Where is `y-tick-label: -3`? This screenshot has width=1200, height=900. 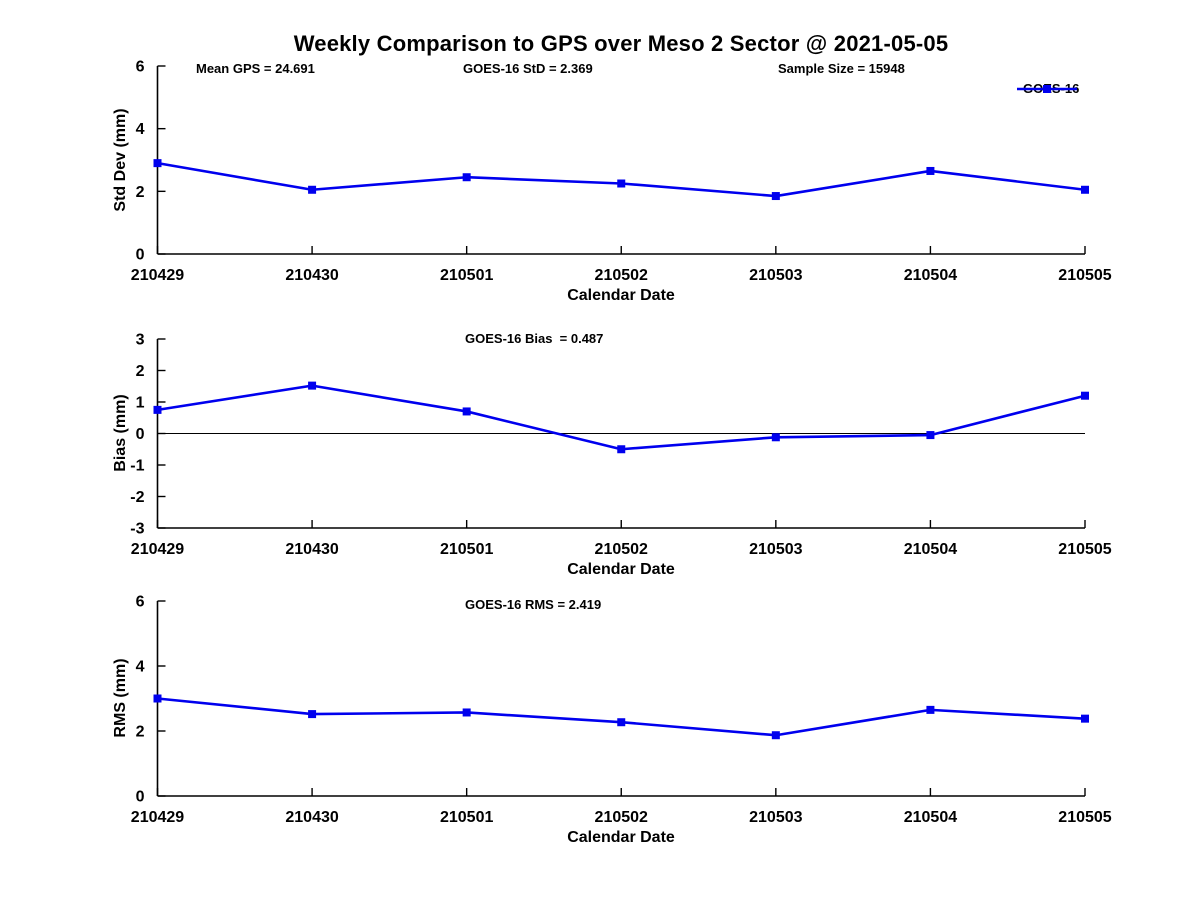 y-tick-label: -3 is located at coordinates (137, 529).